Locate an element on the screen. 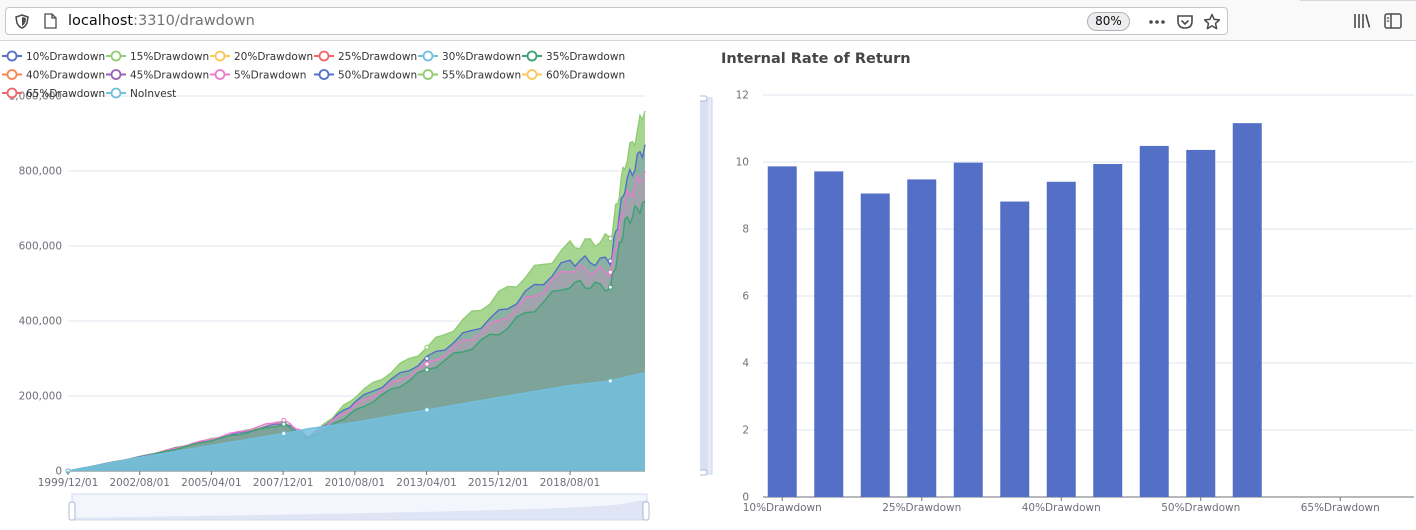 This screenshot has height=530, width=1416. more-icon is located at coordinates (1157, 22).